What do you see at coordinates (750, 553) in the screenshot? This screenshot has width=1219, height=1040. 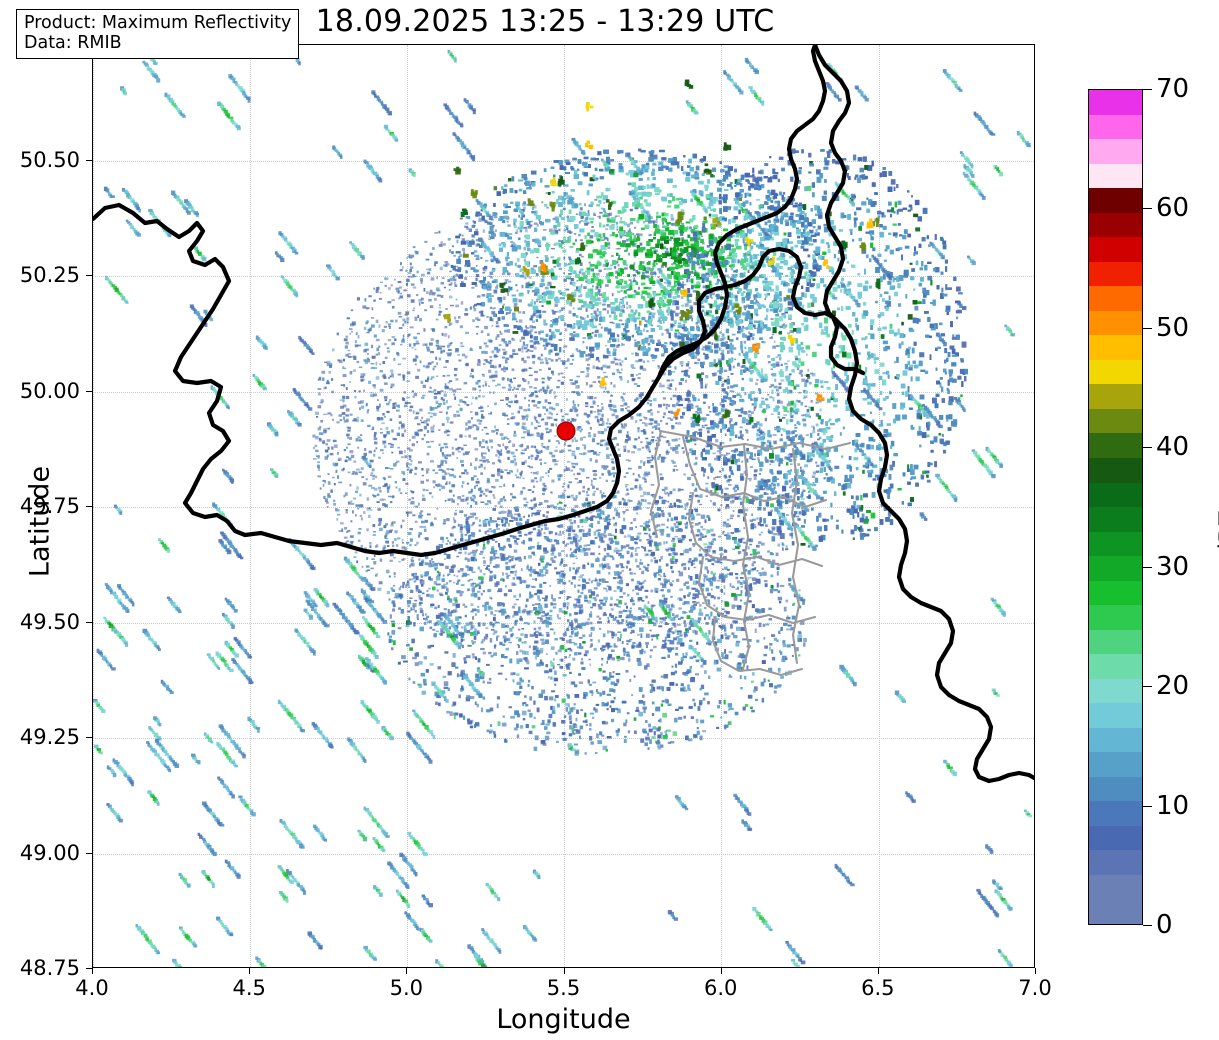 I see `admin-boundaries` at bounding box center [750, 553].